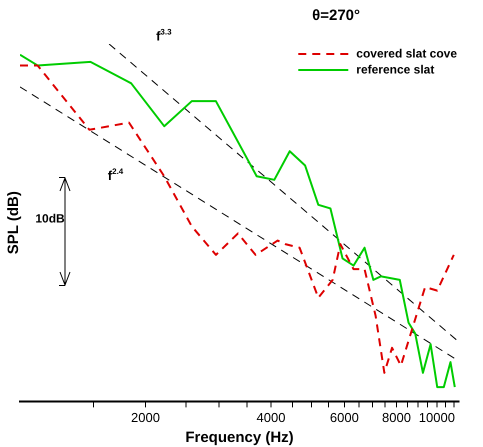  I want to click on chart-title: θ=270°, so click(336, 15).